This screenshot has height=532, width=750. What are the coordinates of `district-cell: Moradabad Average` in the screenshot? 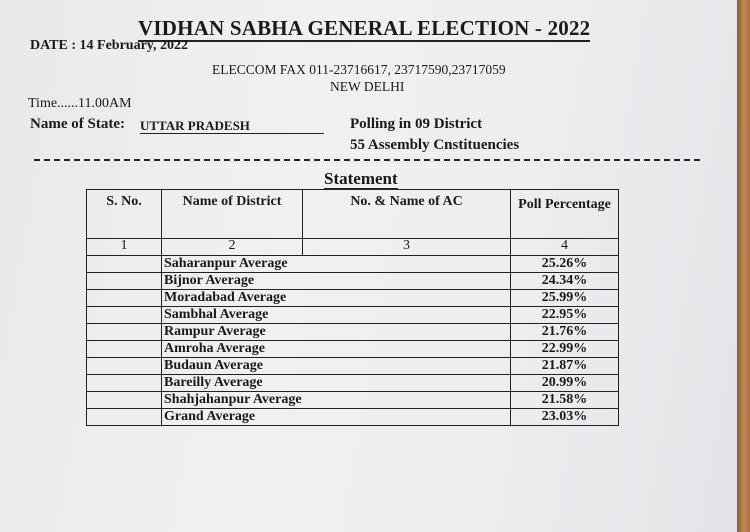 It's located at (336, 298).